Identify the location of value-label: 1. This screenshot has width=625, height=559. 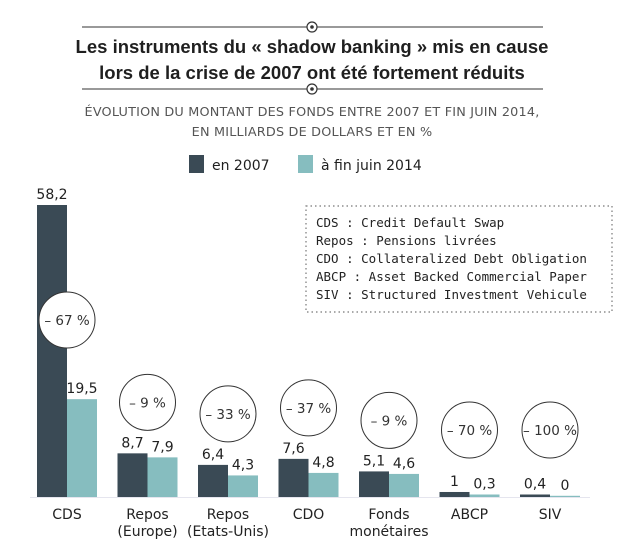
(454, 482).